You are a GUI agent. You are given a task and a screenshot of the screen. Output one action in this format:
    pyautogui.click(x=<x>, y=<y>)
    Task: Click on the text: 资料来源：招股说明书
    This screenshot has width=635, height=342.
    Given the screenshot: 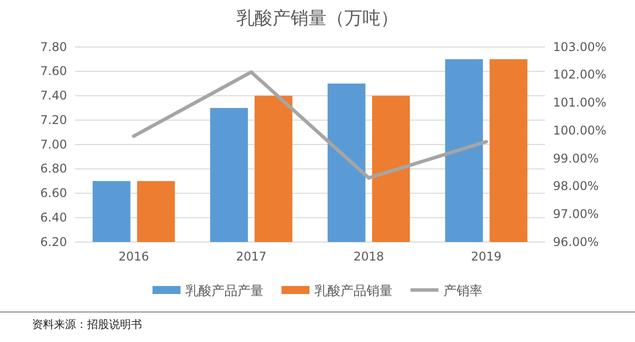 What is the action you would take?
    pyautogui.click(x=87, y=324)
    